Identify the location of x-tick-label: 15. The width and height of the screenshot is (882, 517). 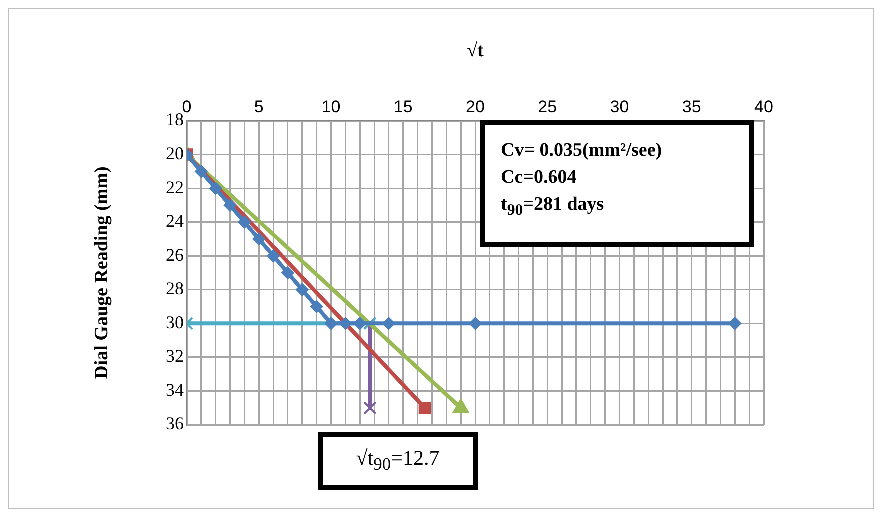
(403, 106).